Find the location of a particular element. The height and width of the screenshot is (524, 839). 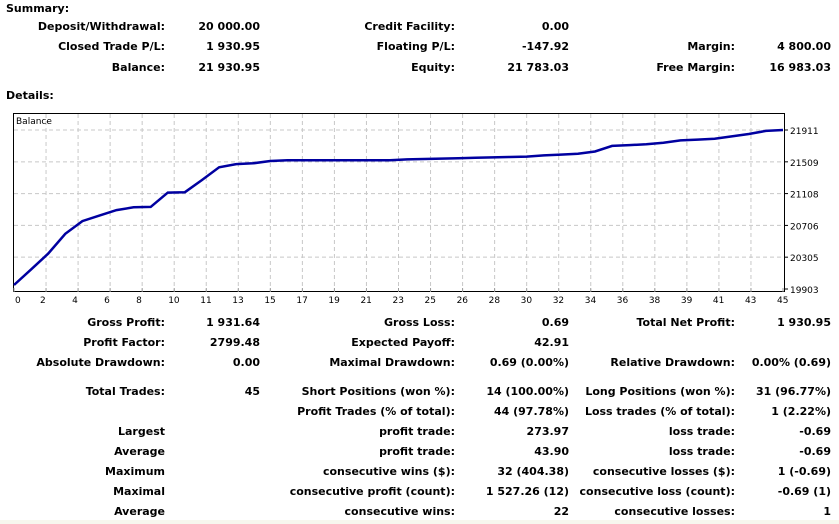

x-tick-label: 2 is located at coordinates (43, 301).